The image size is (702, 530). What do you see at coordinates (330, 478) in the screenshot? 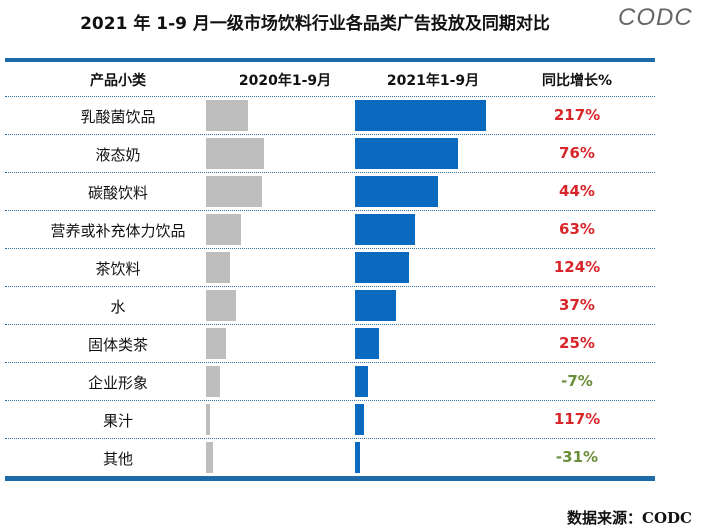
I see `bottom-rule` at bounding box center [330, 478].